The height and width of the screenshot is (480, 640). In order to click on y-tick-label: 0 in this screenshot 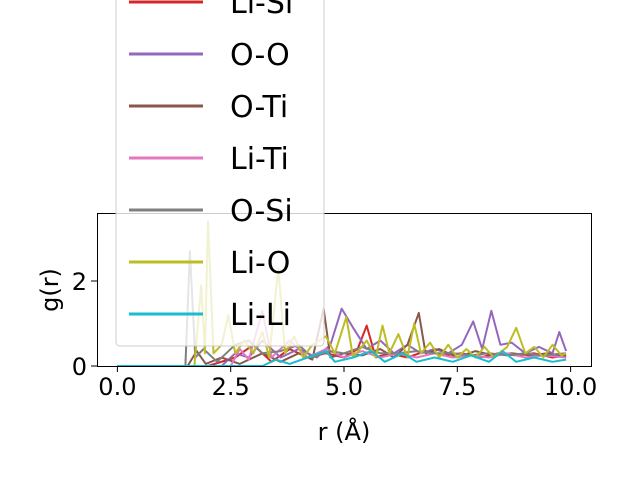, I will do `click(79, 367)`.